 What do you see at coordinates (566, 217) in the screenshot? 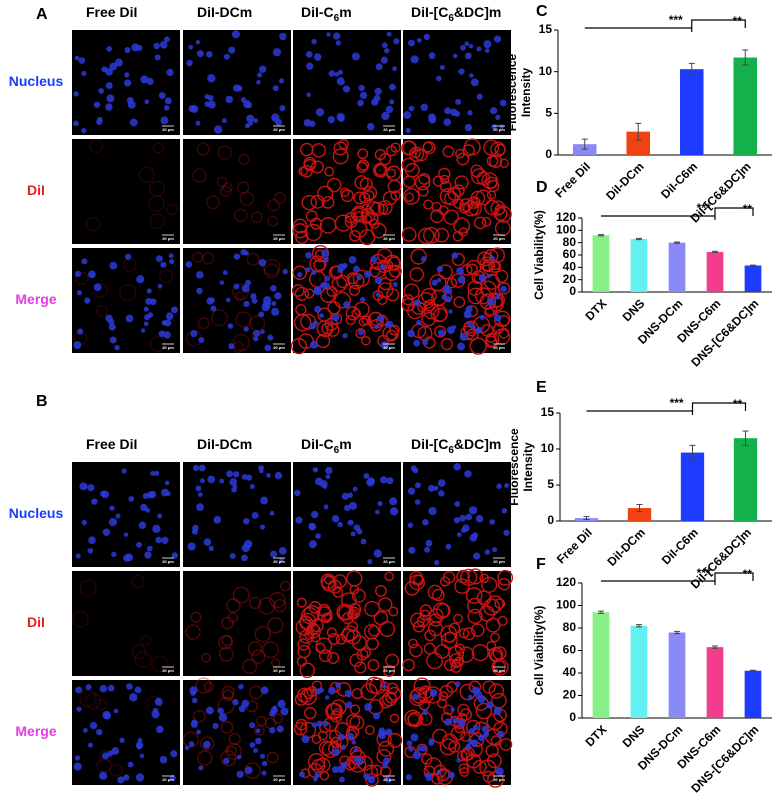
I see `y-tick-label: 120` at bounding box center [566, 217].